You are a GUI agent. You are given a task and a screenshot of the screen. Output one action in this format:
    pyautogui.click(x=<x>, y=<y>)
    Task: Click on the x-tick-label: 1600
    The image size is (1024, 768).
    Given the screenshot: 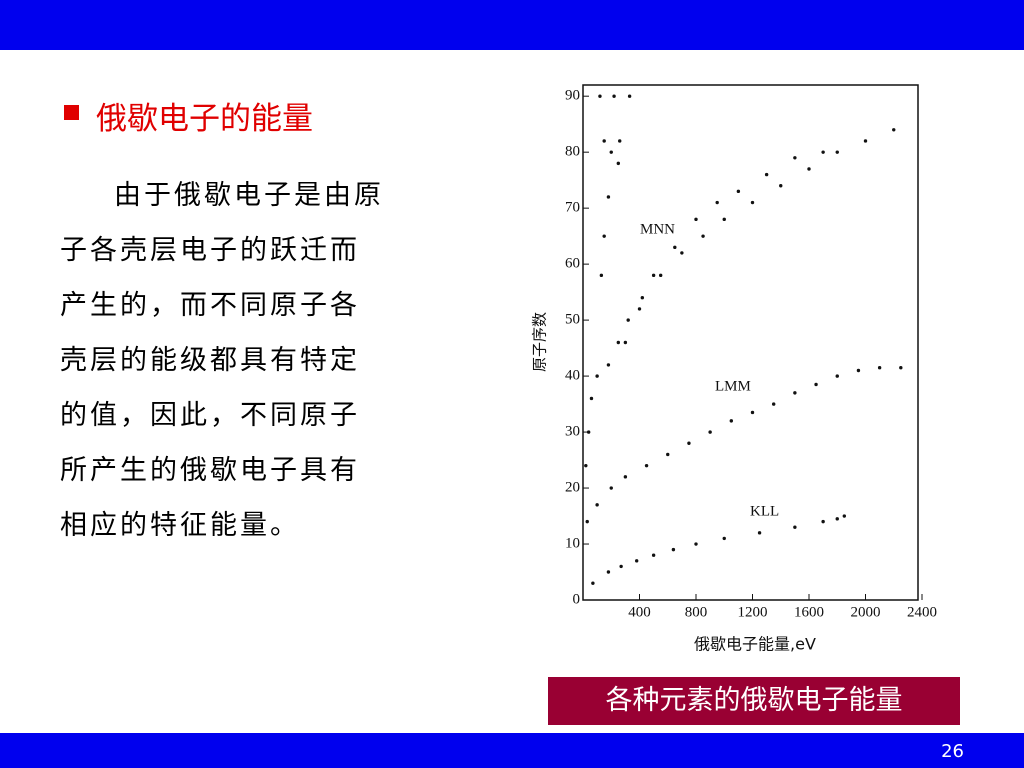 What is the action you would take?
    pyautogui.click(x=809, y=612)
    